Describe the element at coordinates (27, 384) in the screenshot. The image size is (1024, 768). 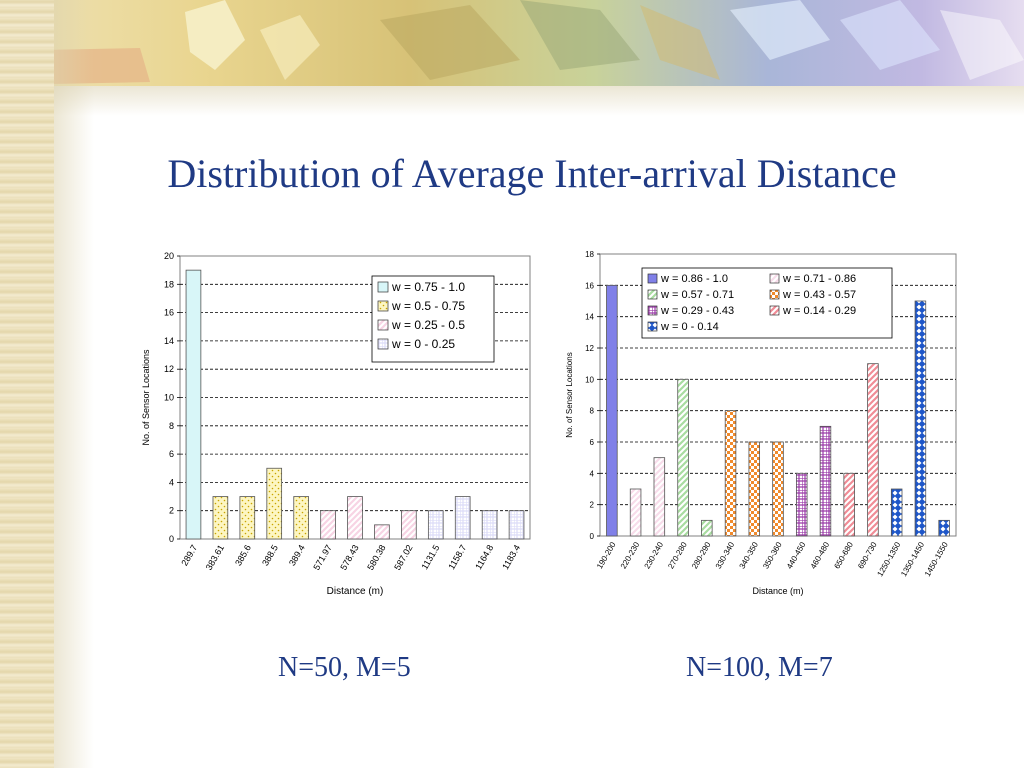
I see `decorative-side-strip` at that location.